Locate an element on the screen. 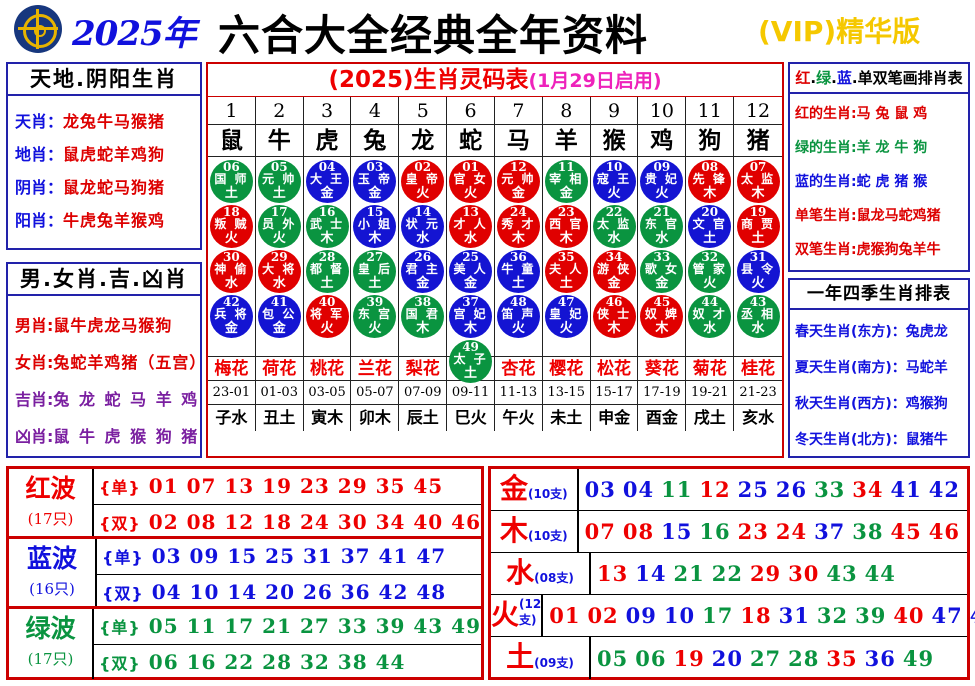 This screenshot has height=686, width=975. element-number: 45 is located at coordinates (906, 531).